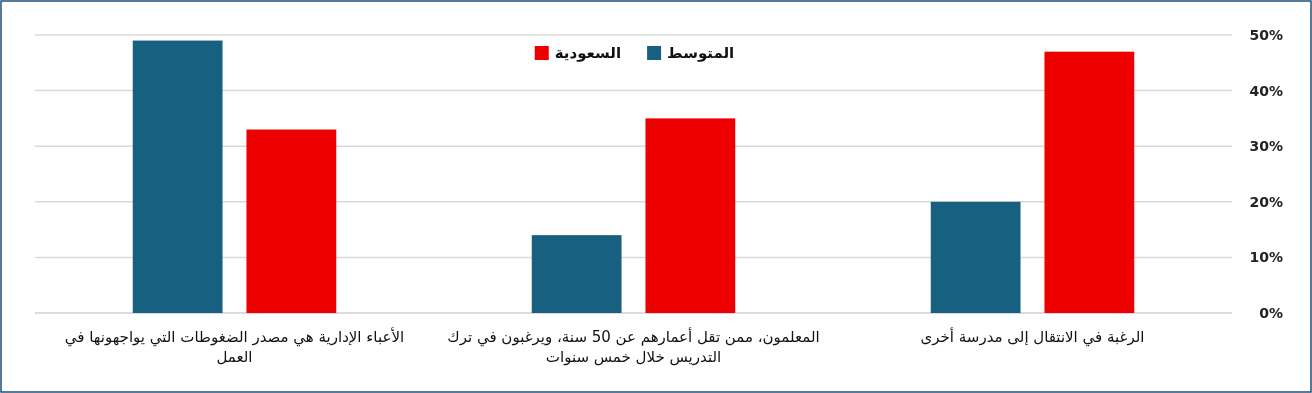 The image size is (1312, 393). Describe the element at coordinates (1266, 35) in the screenshot. I see `y-tick-label: 50%` at that location.